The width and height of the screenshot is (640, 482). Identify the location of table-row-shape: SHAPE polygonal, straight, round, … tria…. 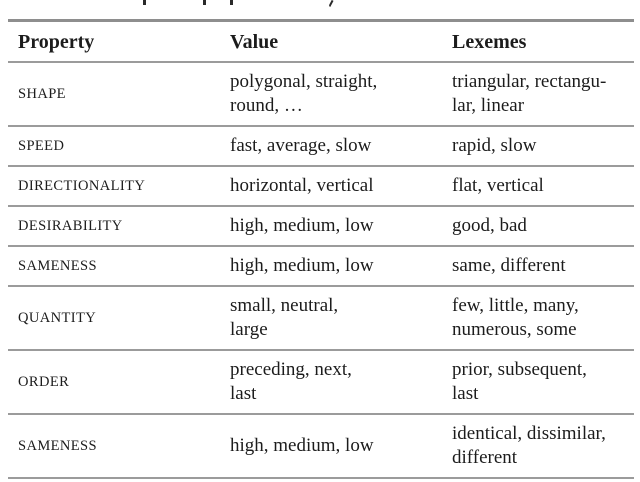
(321, 94).